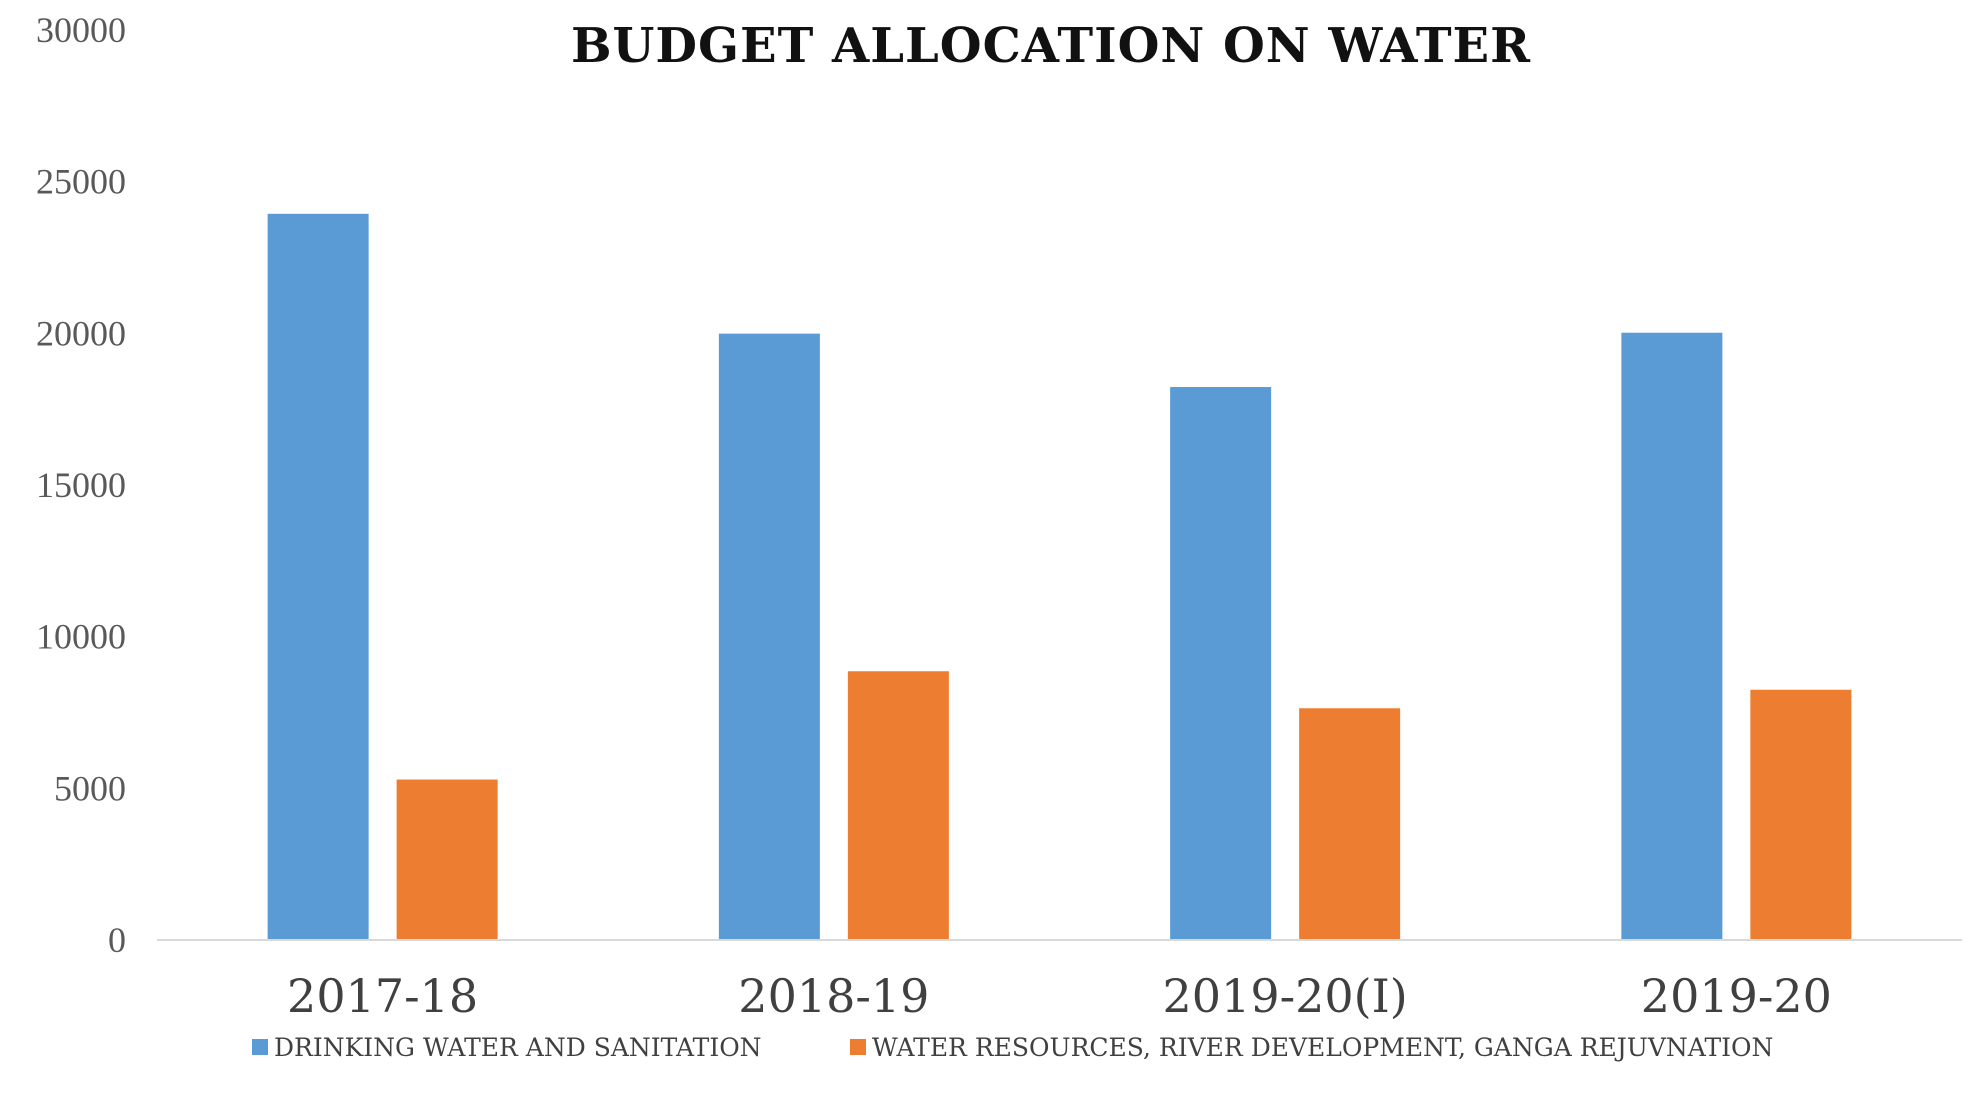 The width and height of the screenshot is (1978, 1093). I want to click on y-tick-label: 5000, so click(90, 788).